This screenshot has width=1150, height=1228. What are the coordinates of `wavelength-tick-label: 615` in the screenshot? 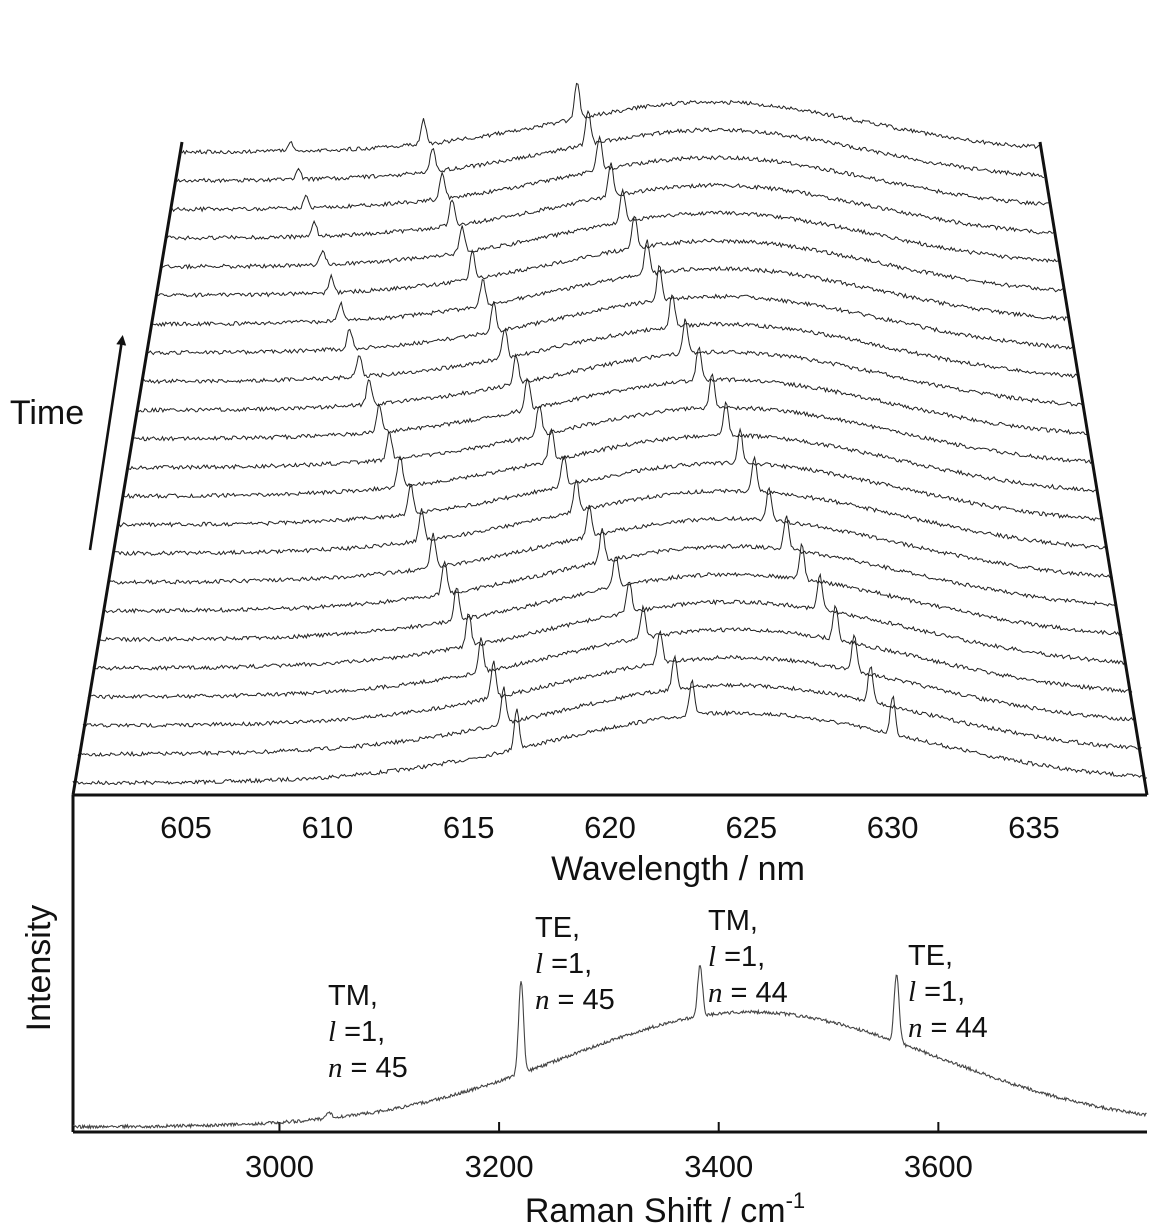 It's located at (469, 827).